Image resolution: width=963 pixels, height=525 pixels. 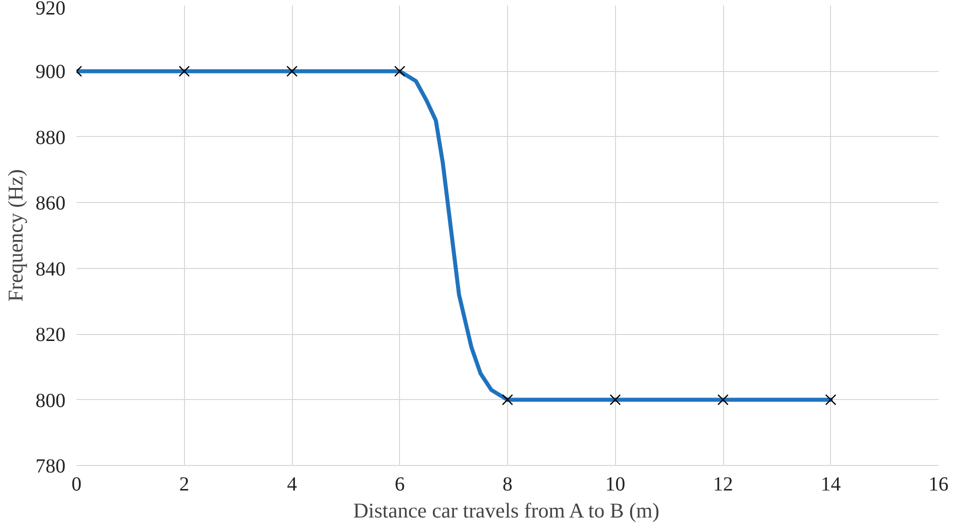 I want to click on x-tick-label: 6, so click(x=399, y=485).